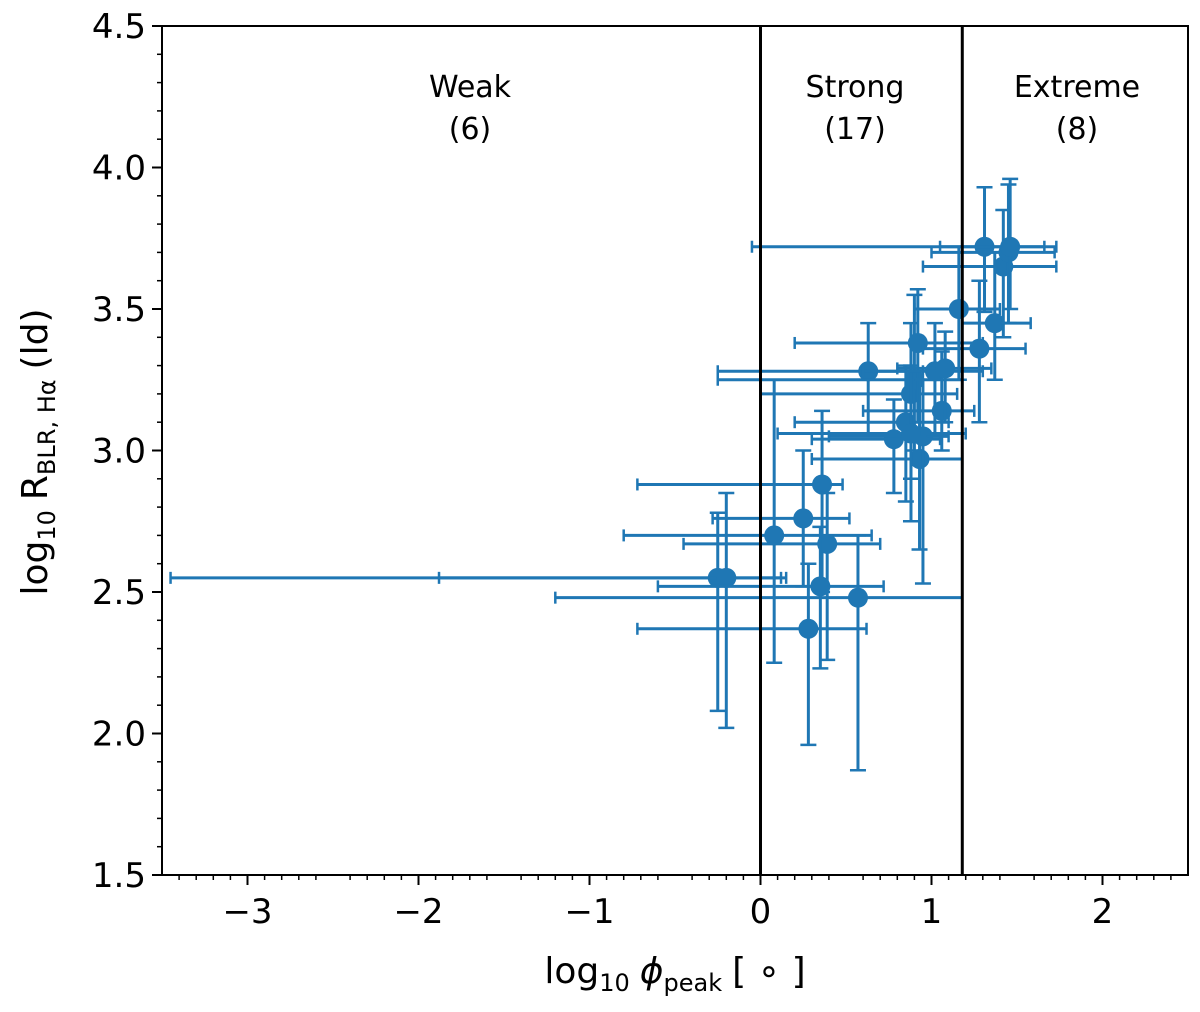 The width and height of the screenshot is (1200, 1012). I want to click on y-label-r-sub: BLR, Hα, so click(47, 427).